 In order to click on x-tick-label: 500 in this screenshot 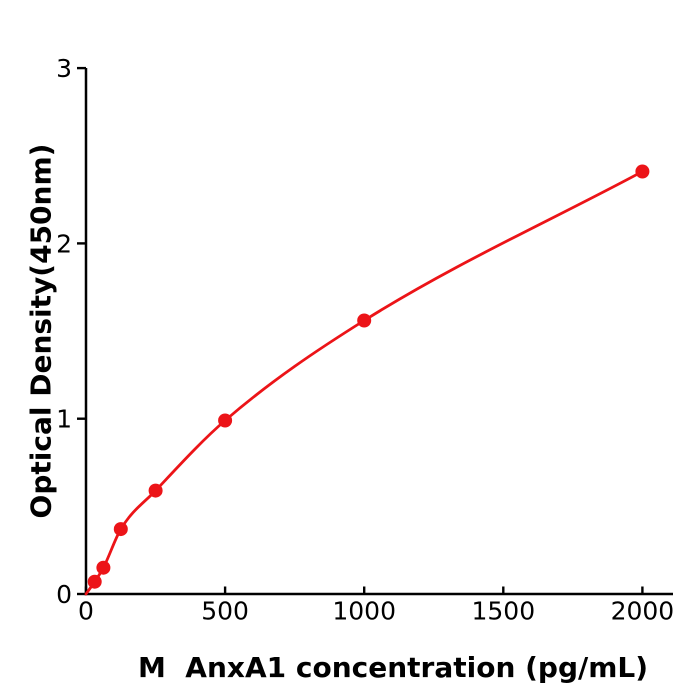, I will do `click(225, 611)`.